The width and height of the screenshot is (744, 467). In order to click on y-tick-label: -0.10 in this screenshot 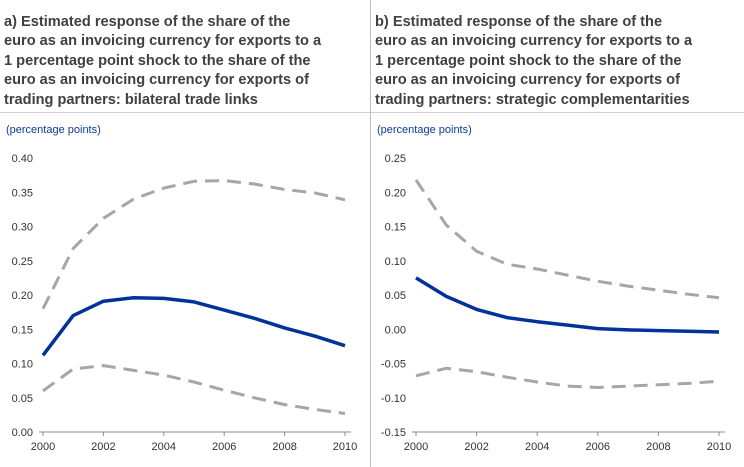, I will do `click(393, 399)`.